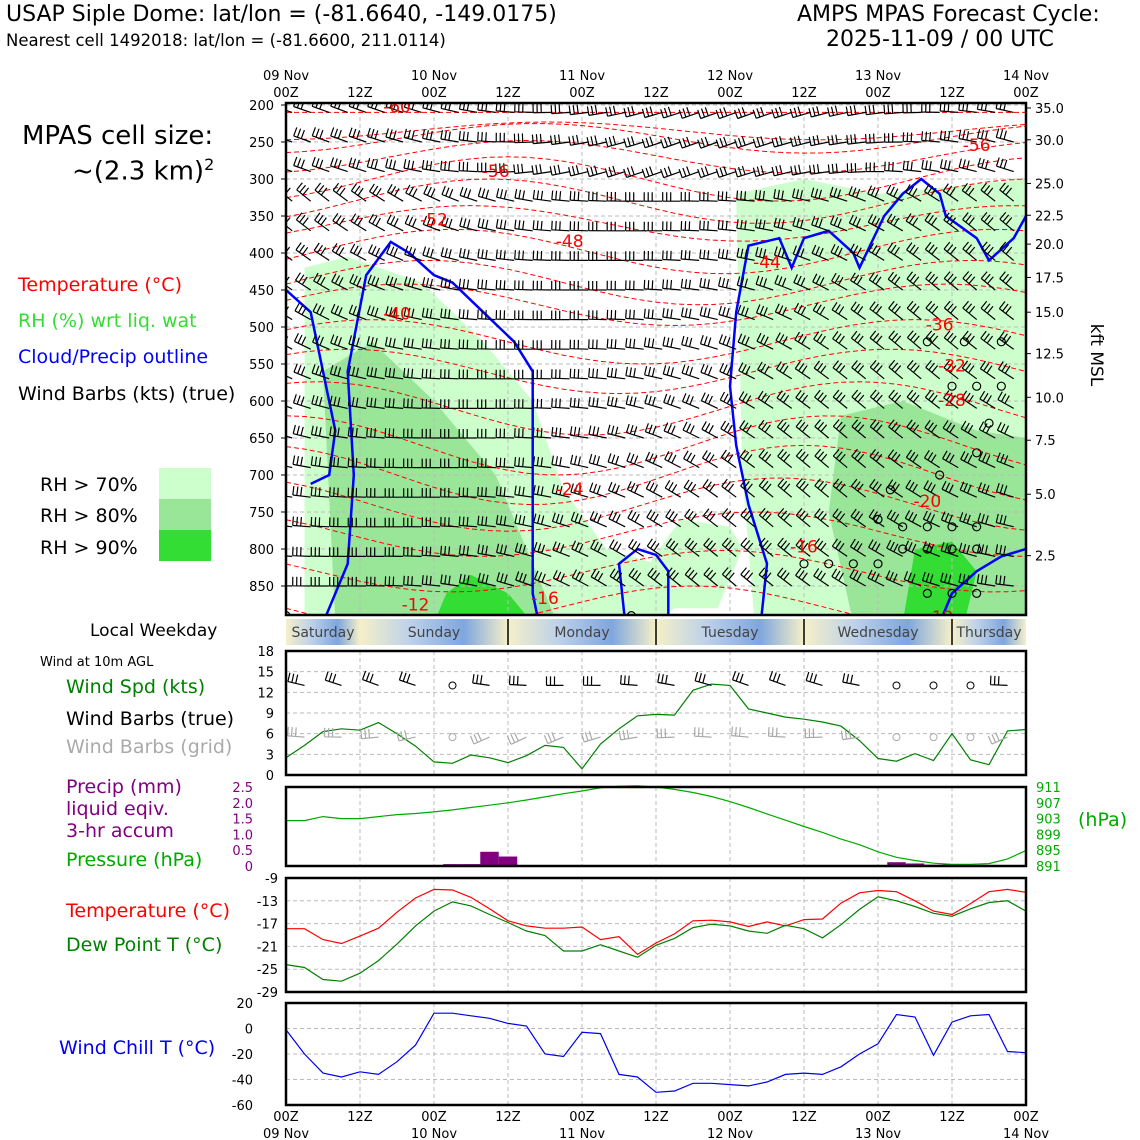  What do you see at coordinates (517, 680) in the screenshot?
I see `wind-barb-10m` at bounding box center [517, 680].